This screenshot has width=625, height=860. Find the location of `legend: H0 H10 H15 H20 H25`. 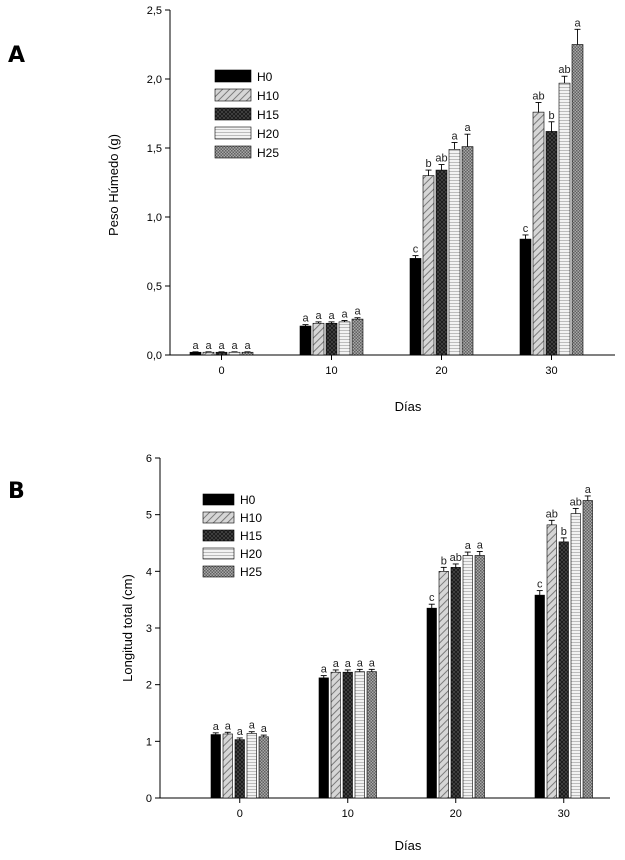

legend: H0 H10 H15 H20 H25 is located at coordinates (232, 536).